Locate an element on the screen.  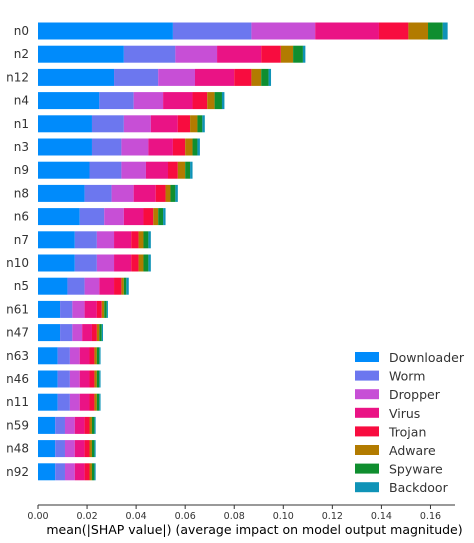
bar-n11-worm is located at coordinates (63, 402).